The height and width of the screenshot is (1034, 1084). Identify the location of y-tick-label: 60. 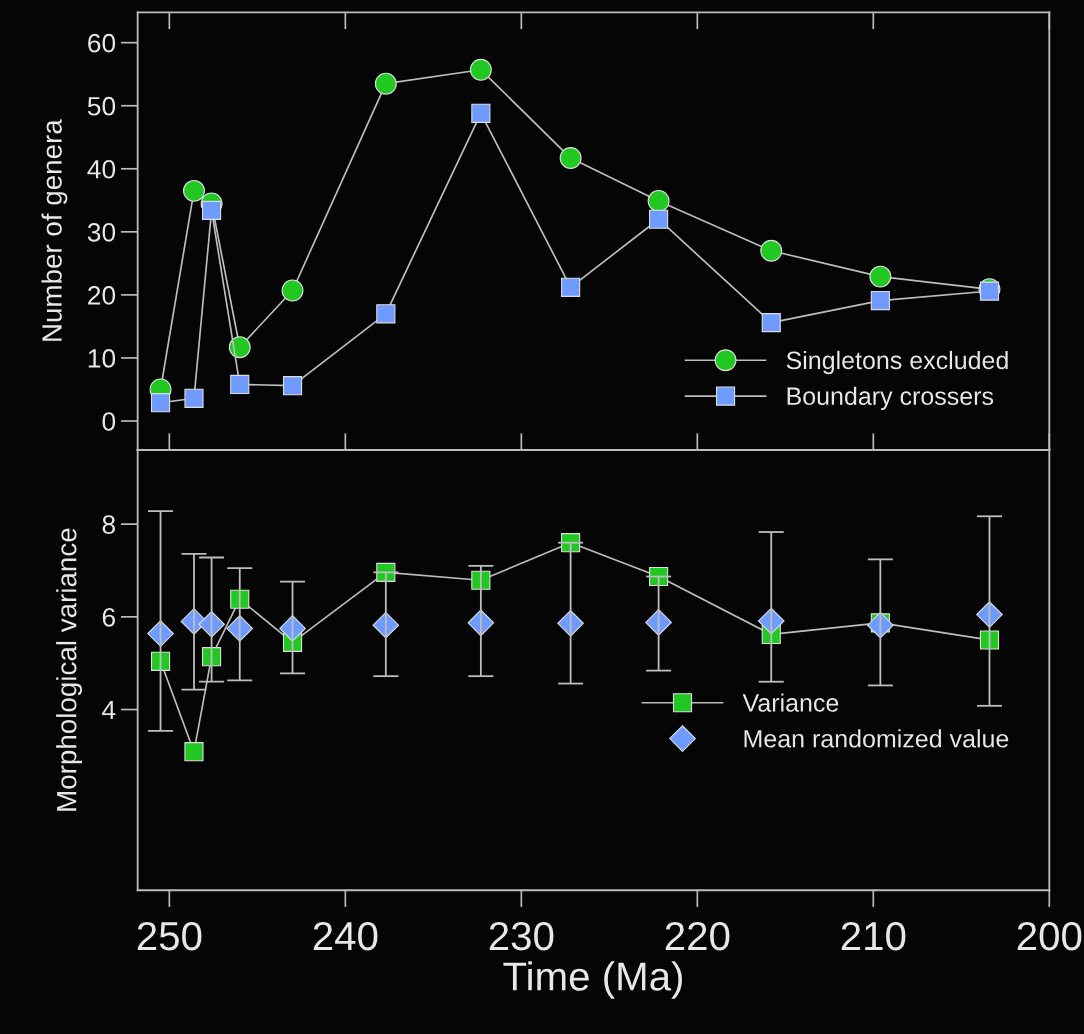
(102, 43).